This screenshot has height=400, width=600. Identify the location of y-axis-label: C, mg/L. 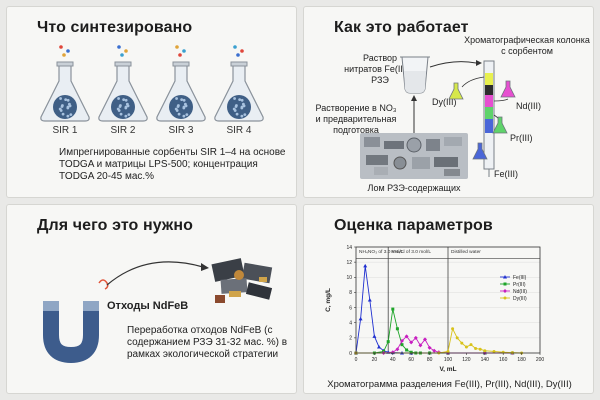
(328, 300).